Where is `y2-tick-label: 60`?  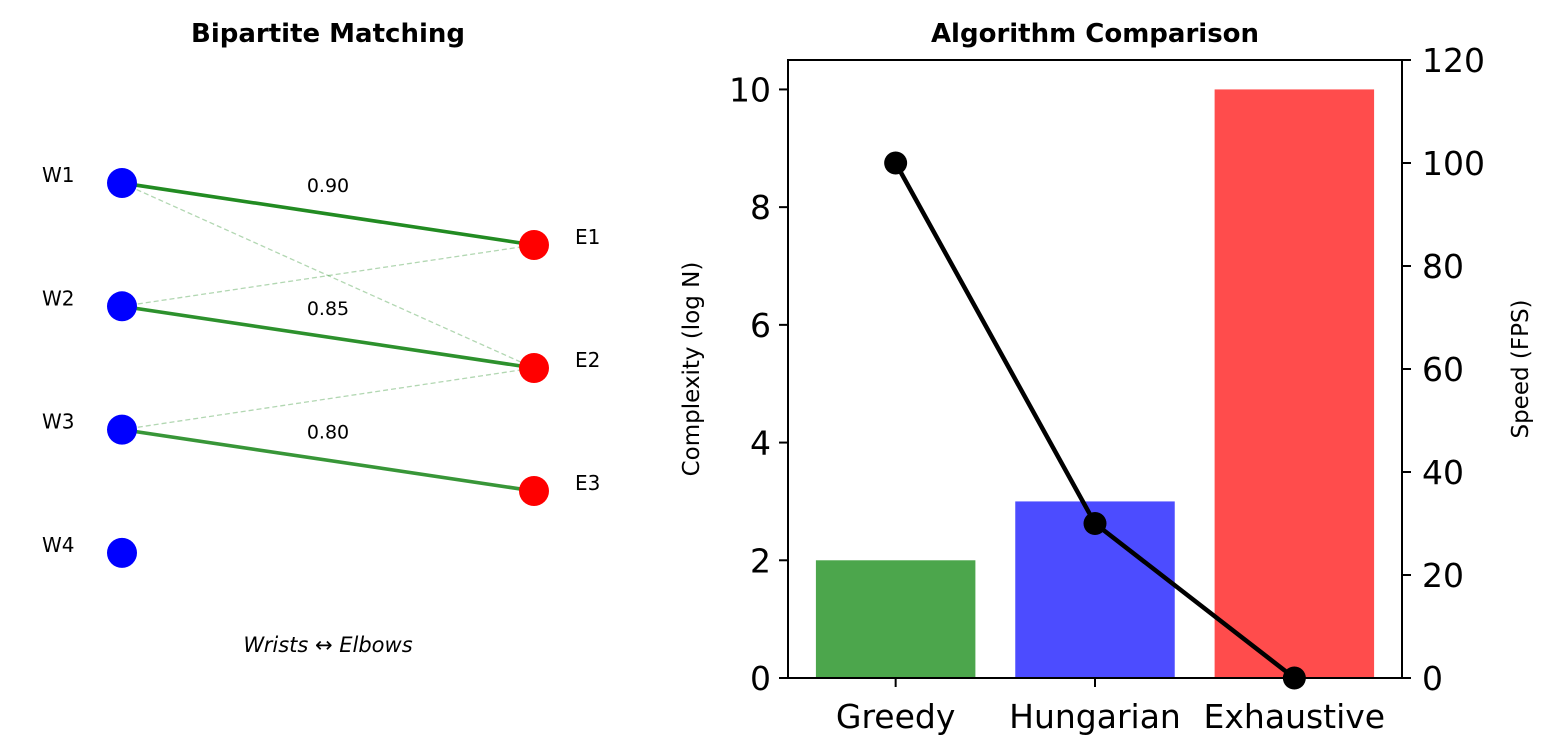 y2-tick-label: 60 is located at coordinates (1443, 369).